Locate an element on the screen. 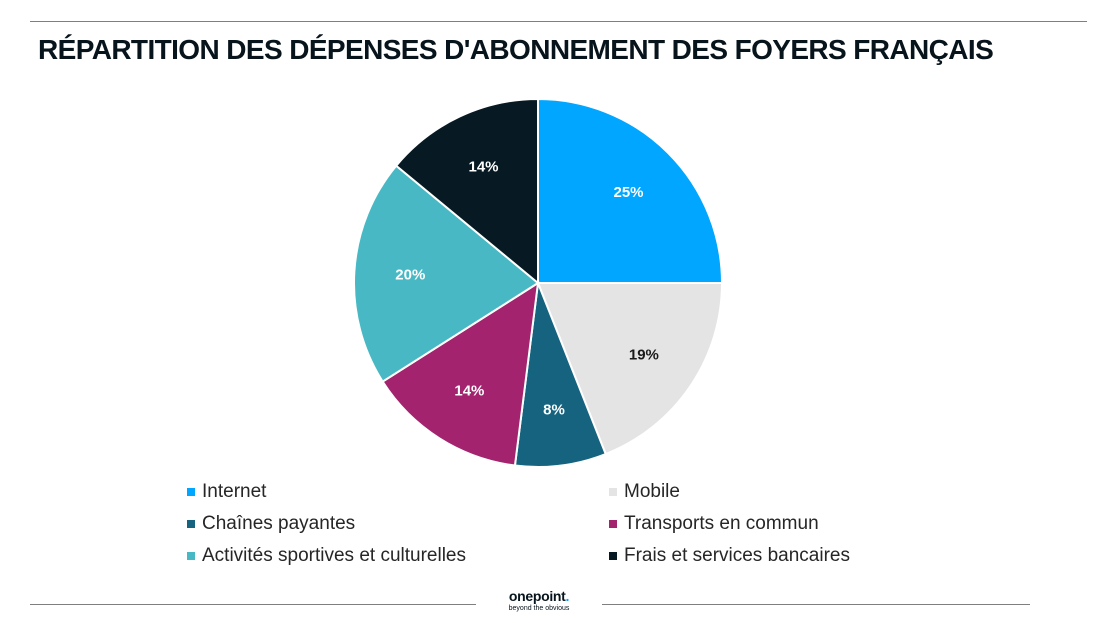  legend-label: Transports en commun is located at coordinates (721, 523).